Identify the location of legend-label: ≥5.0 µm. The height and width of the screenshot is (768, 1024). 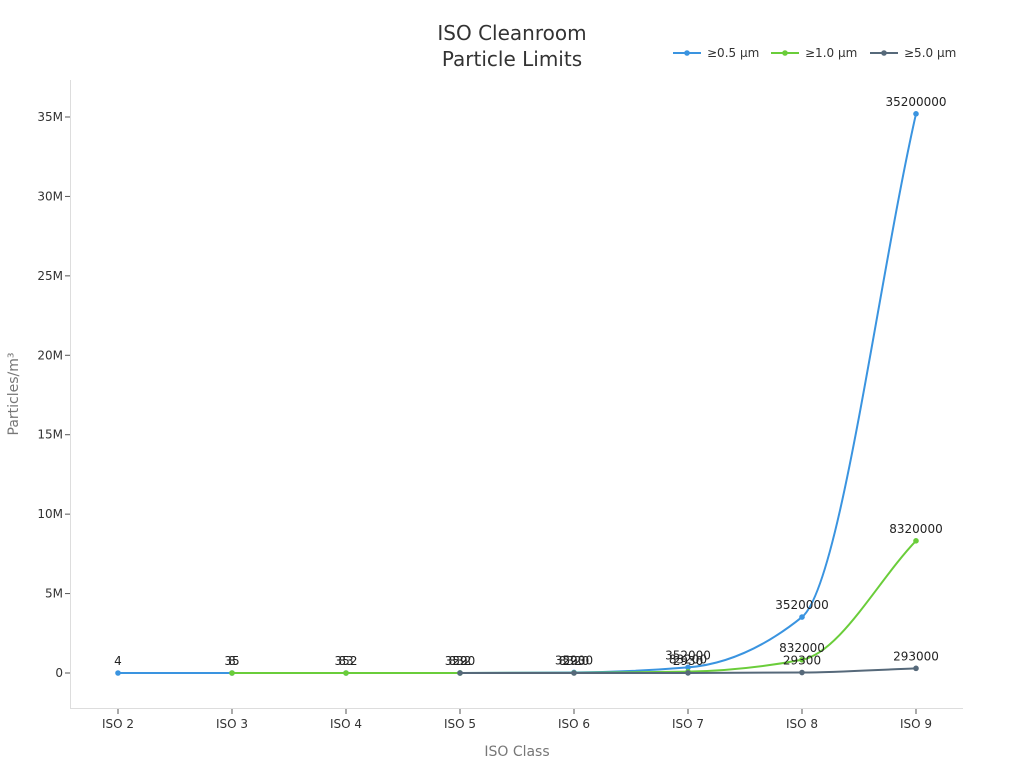
(930, 53).